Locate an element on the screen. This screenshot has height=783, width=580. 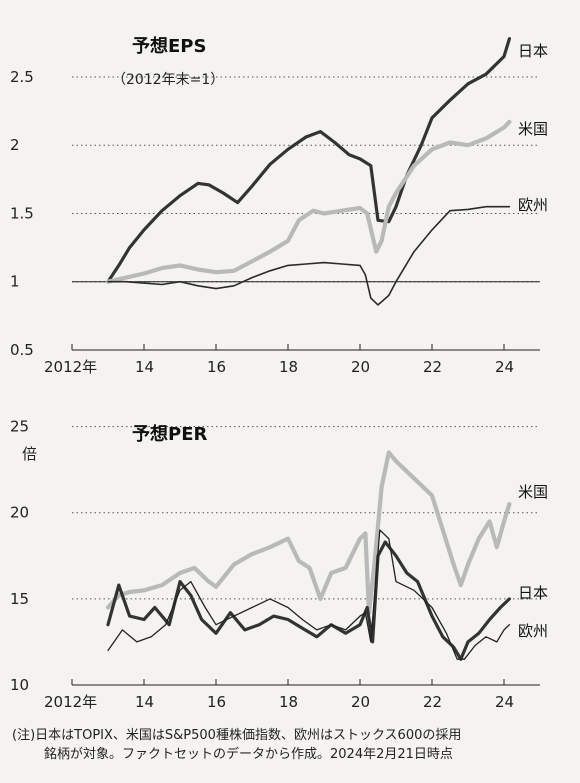
per-x-tick-label: 2012年 is located at coordinates (70, 702).